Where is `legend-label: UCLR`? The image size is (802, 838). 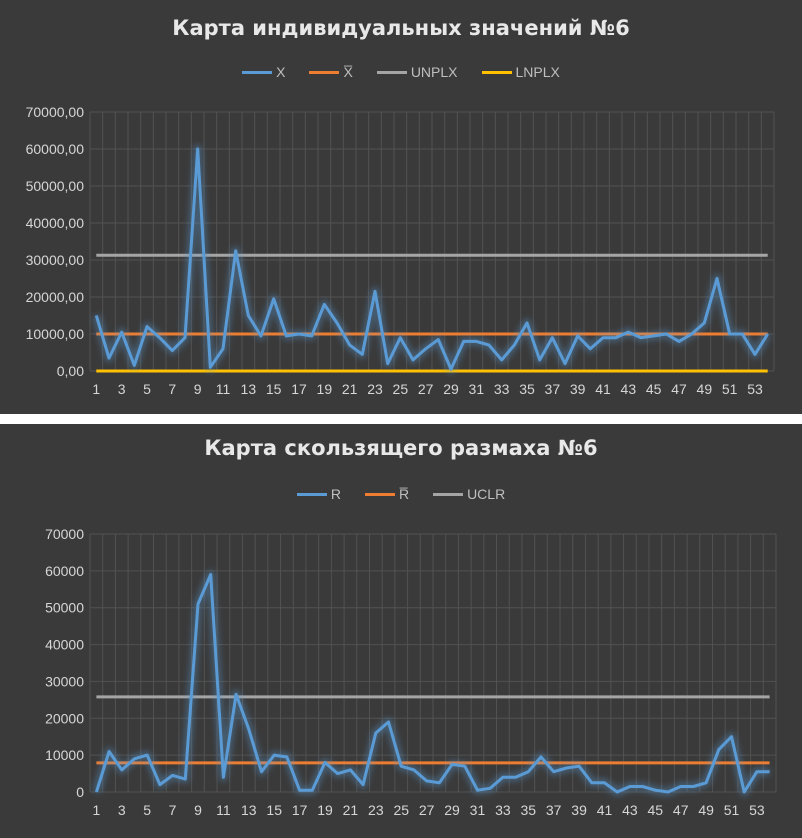 legend-label: UCLR is located at coordinates (486, 494).